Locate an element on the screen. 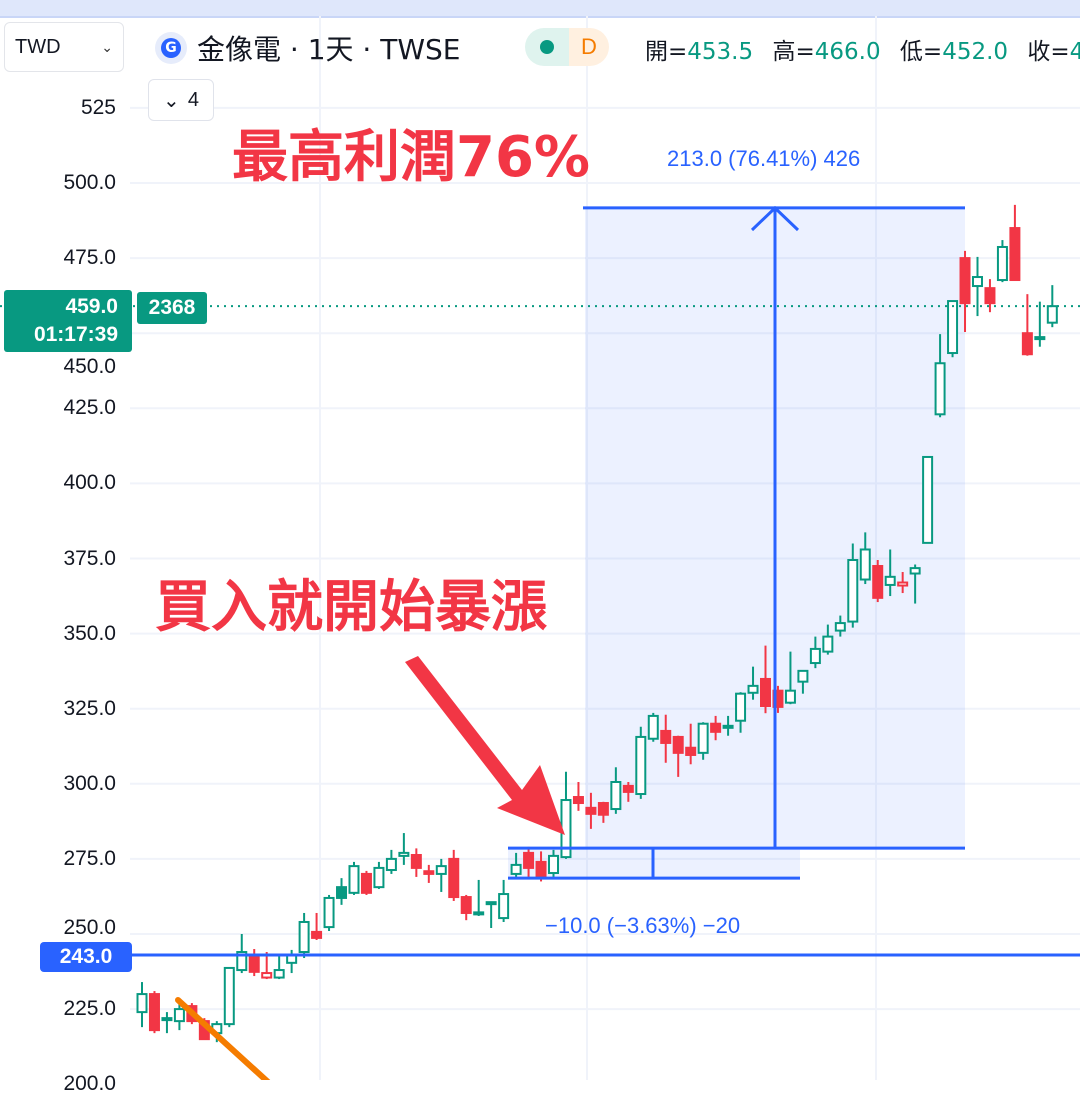 The height and width of the screenshot is (1096, 1080). y-tick-label: 225.0 is located at coordinates (89, 1009).